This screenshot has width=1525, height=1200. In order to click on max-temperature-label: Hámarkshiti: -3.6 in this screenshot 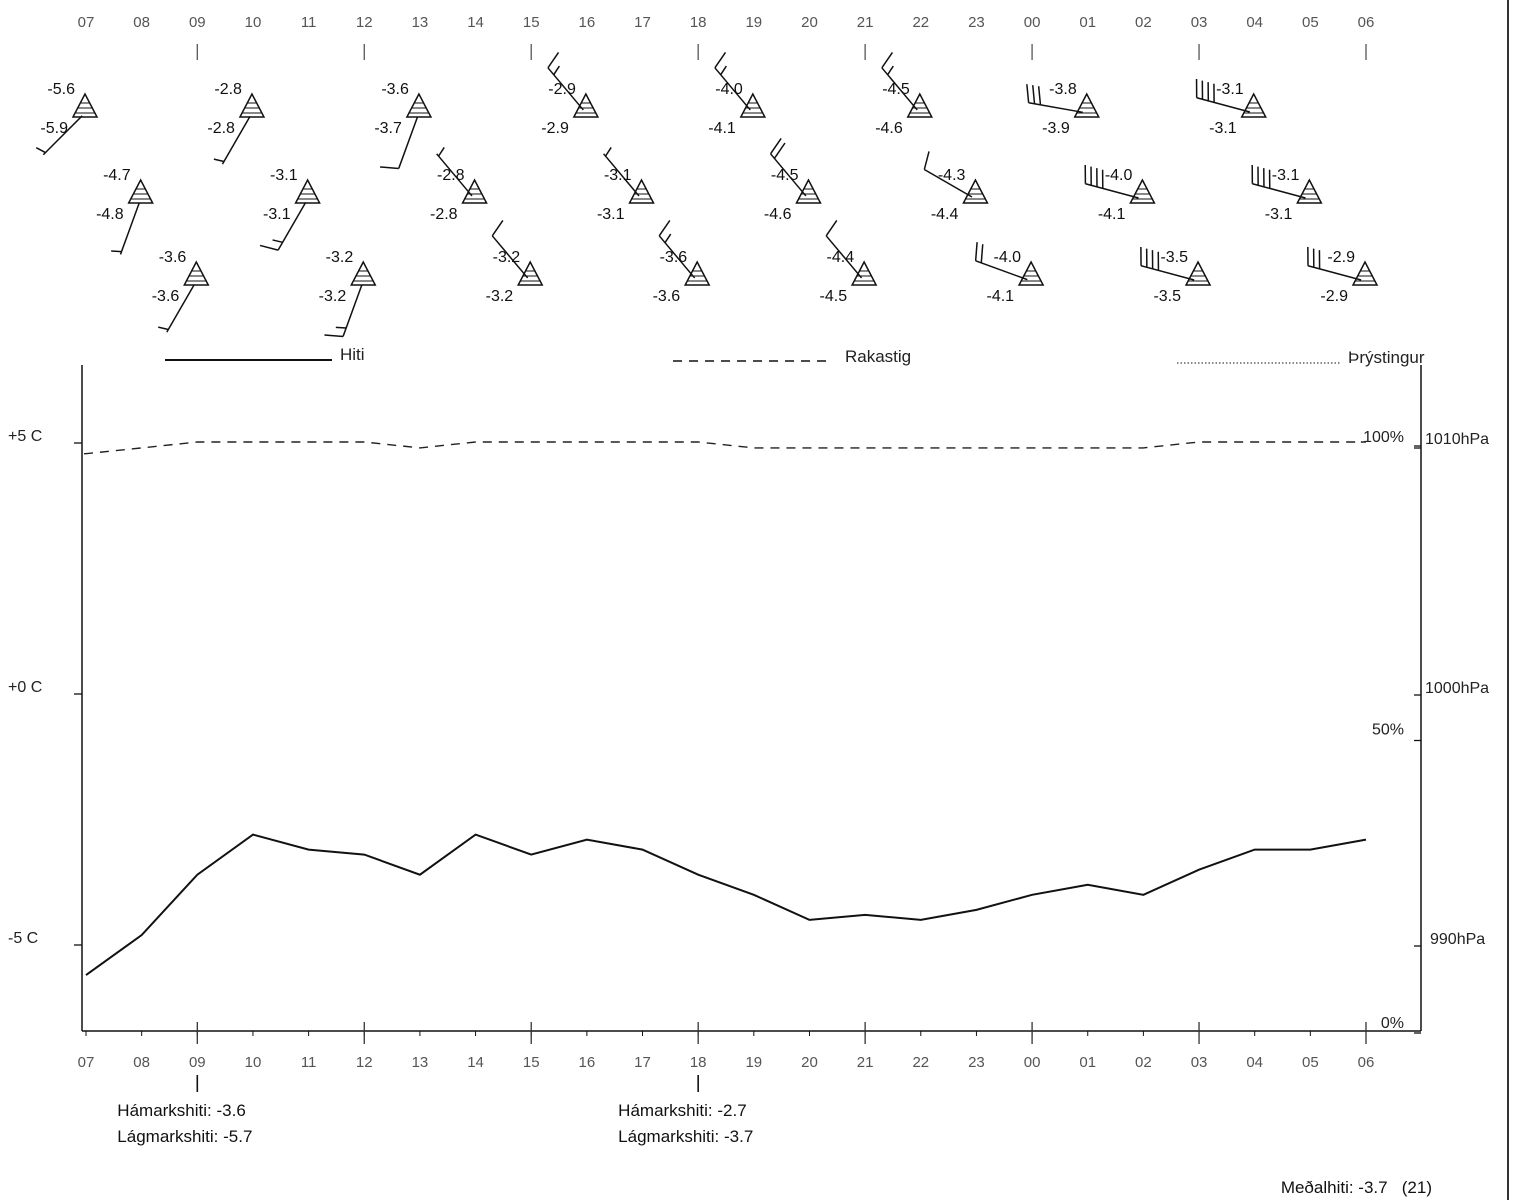, I will do `click(181, 1110)`.